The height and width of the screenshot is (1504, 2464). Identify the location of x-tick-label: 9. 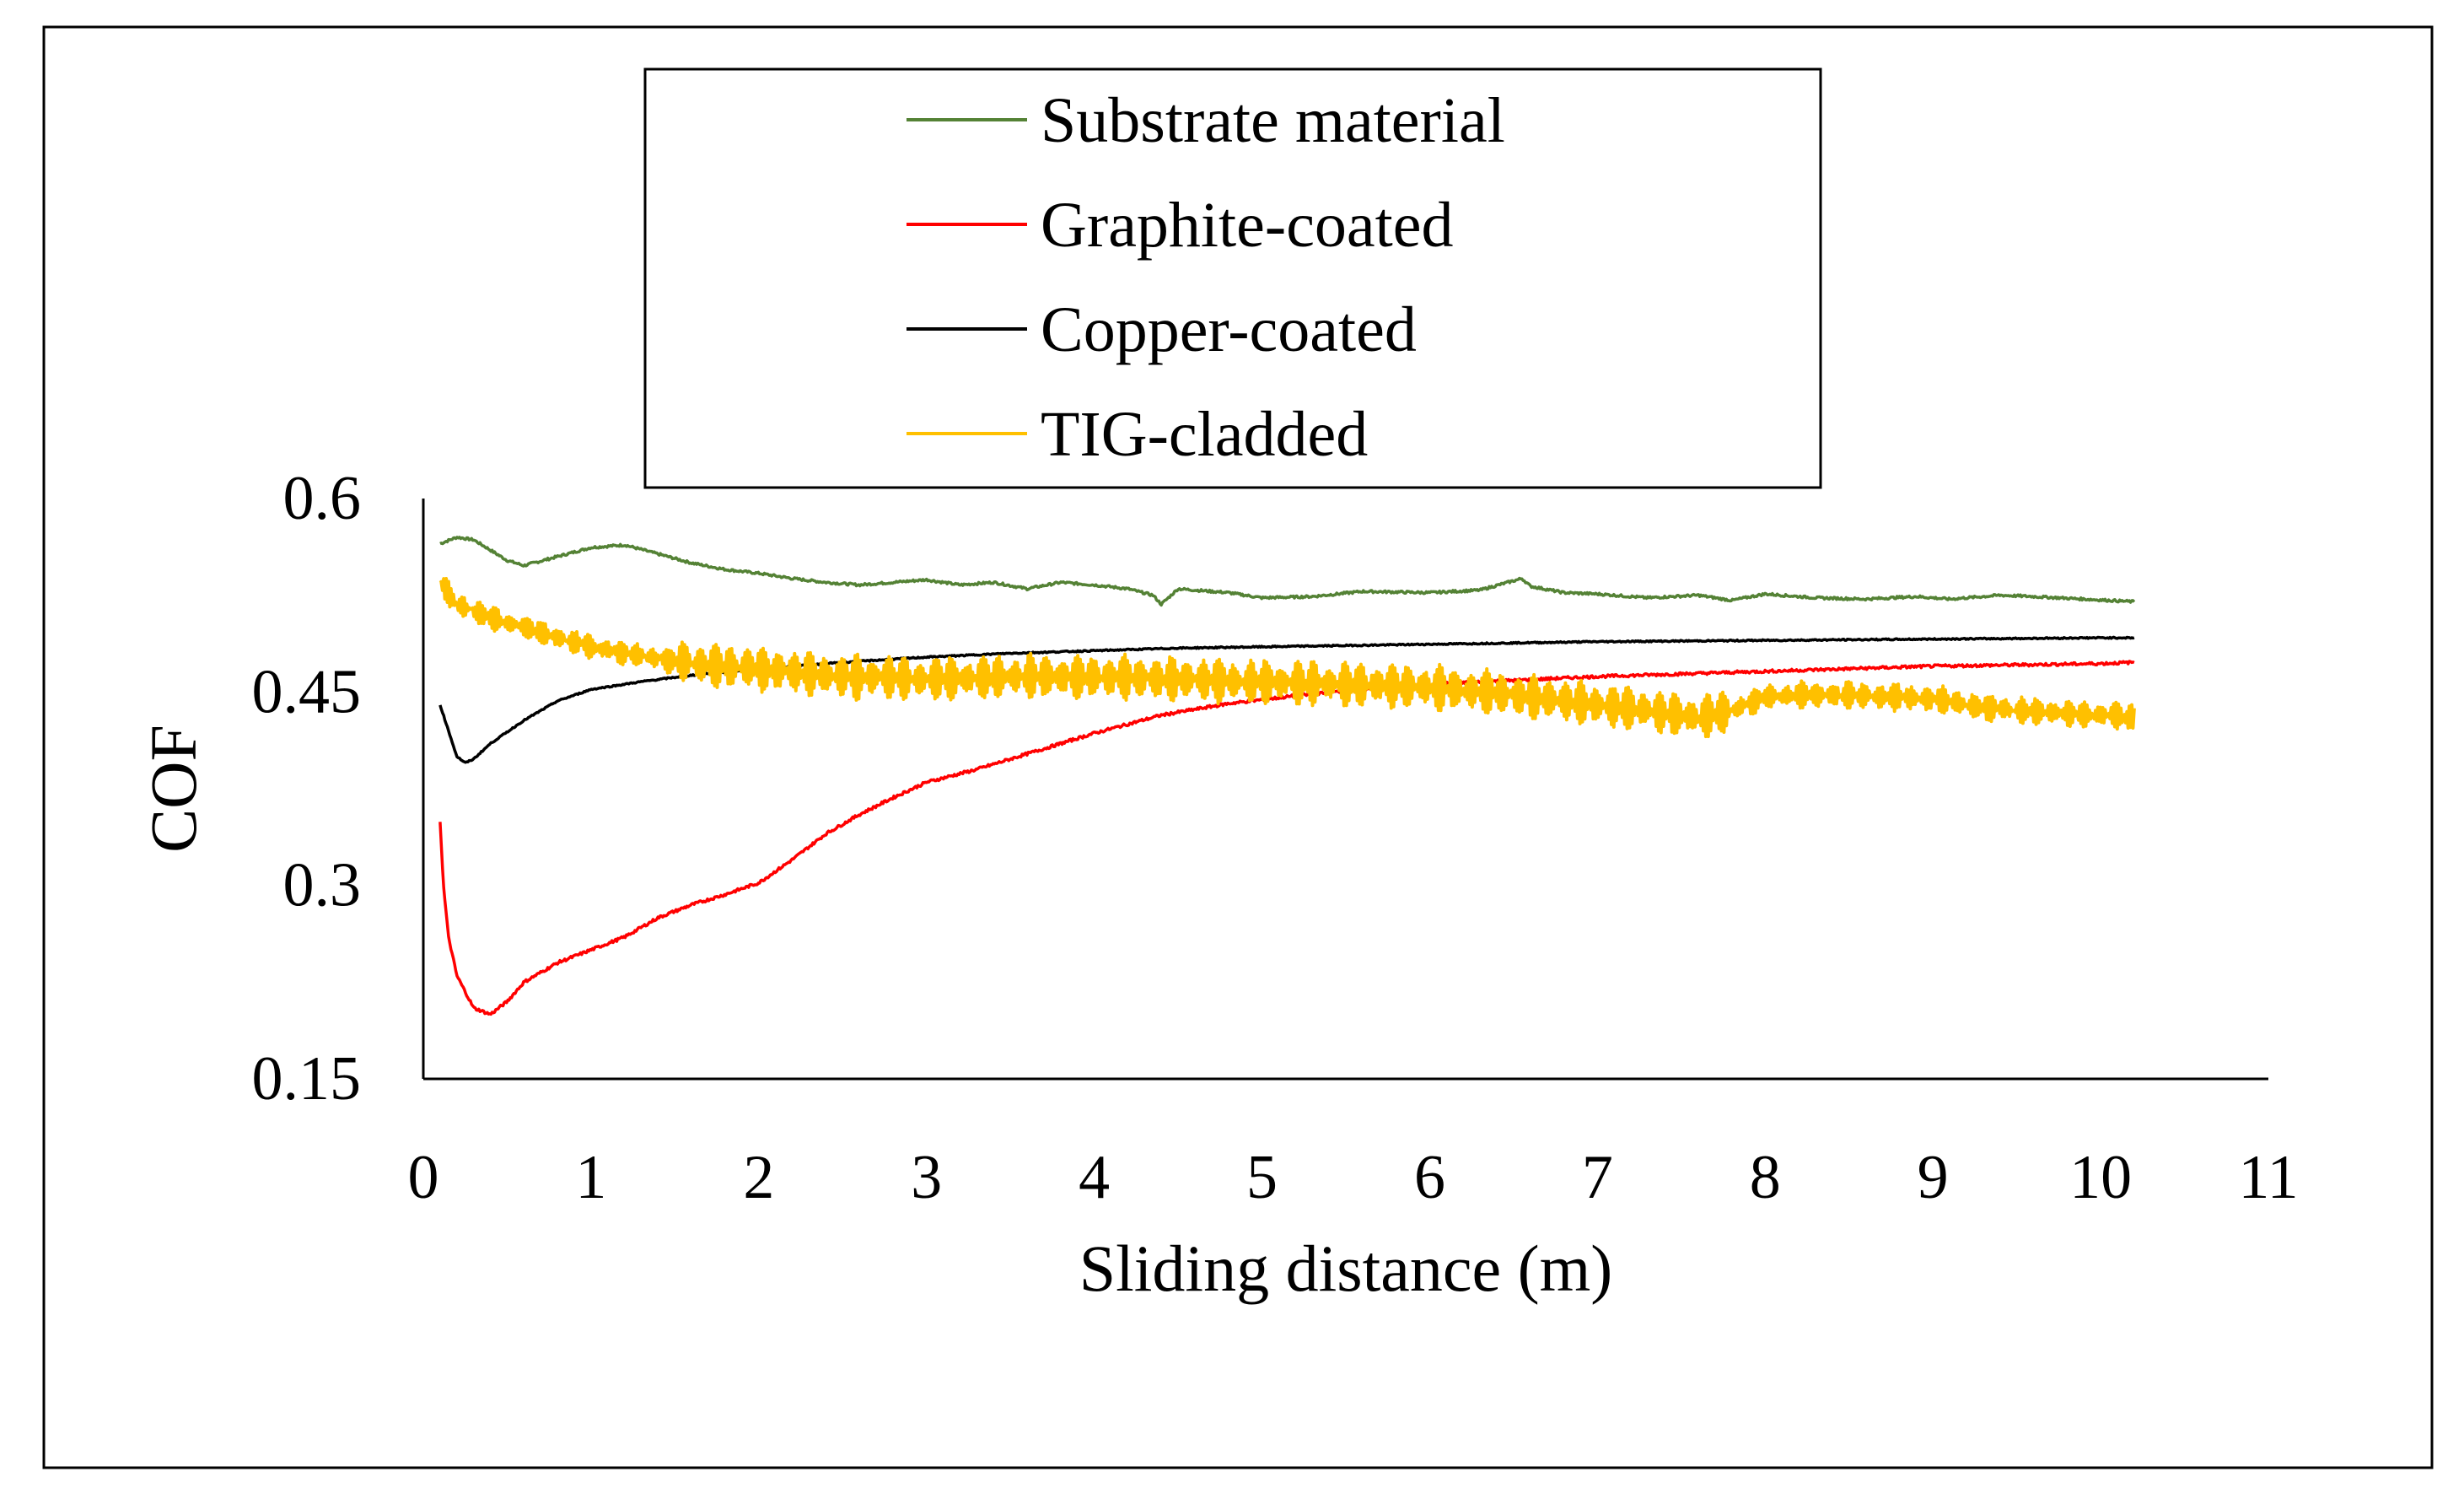
(1934, 1177).